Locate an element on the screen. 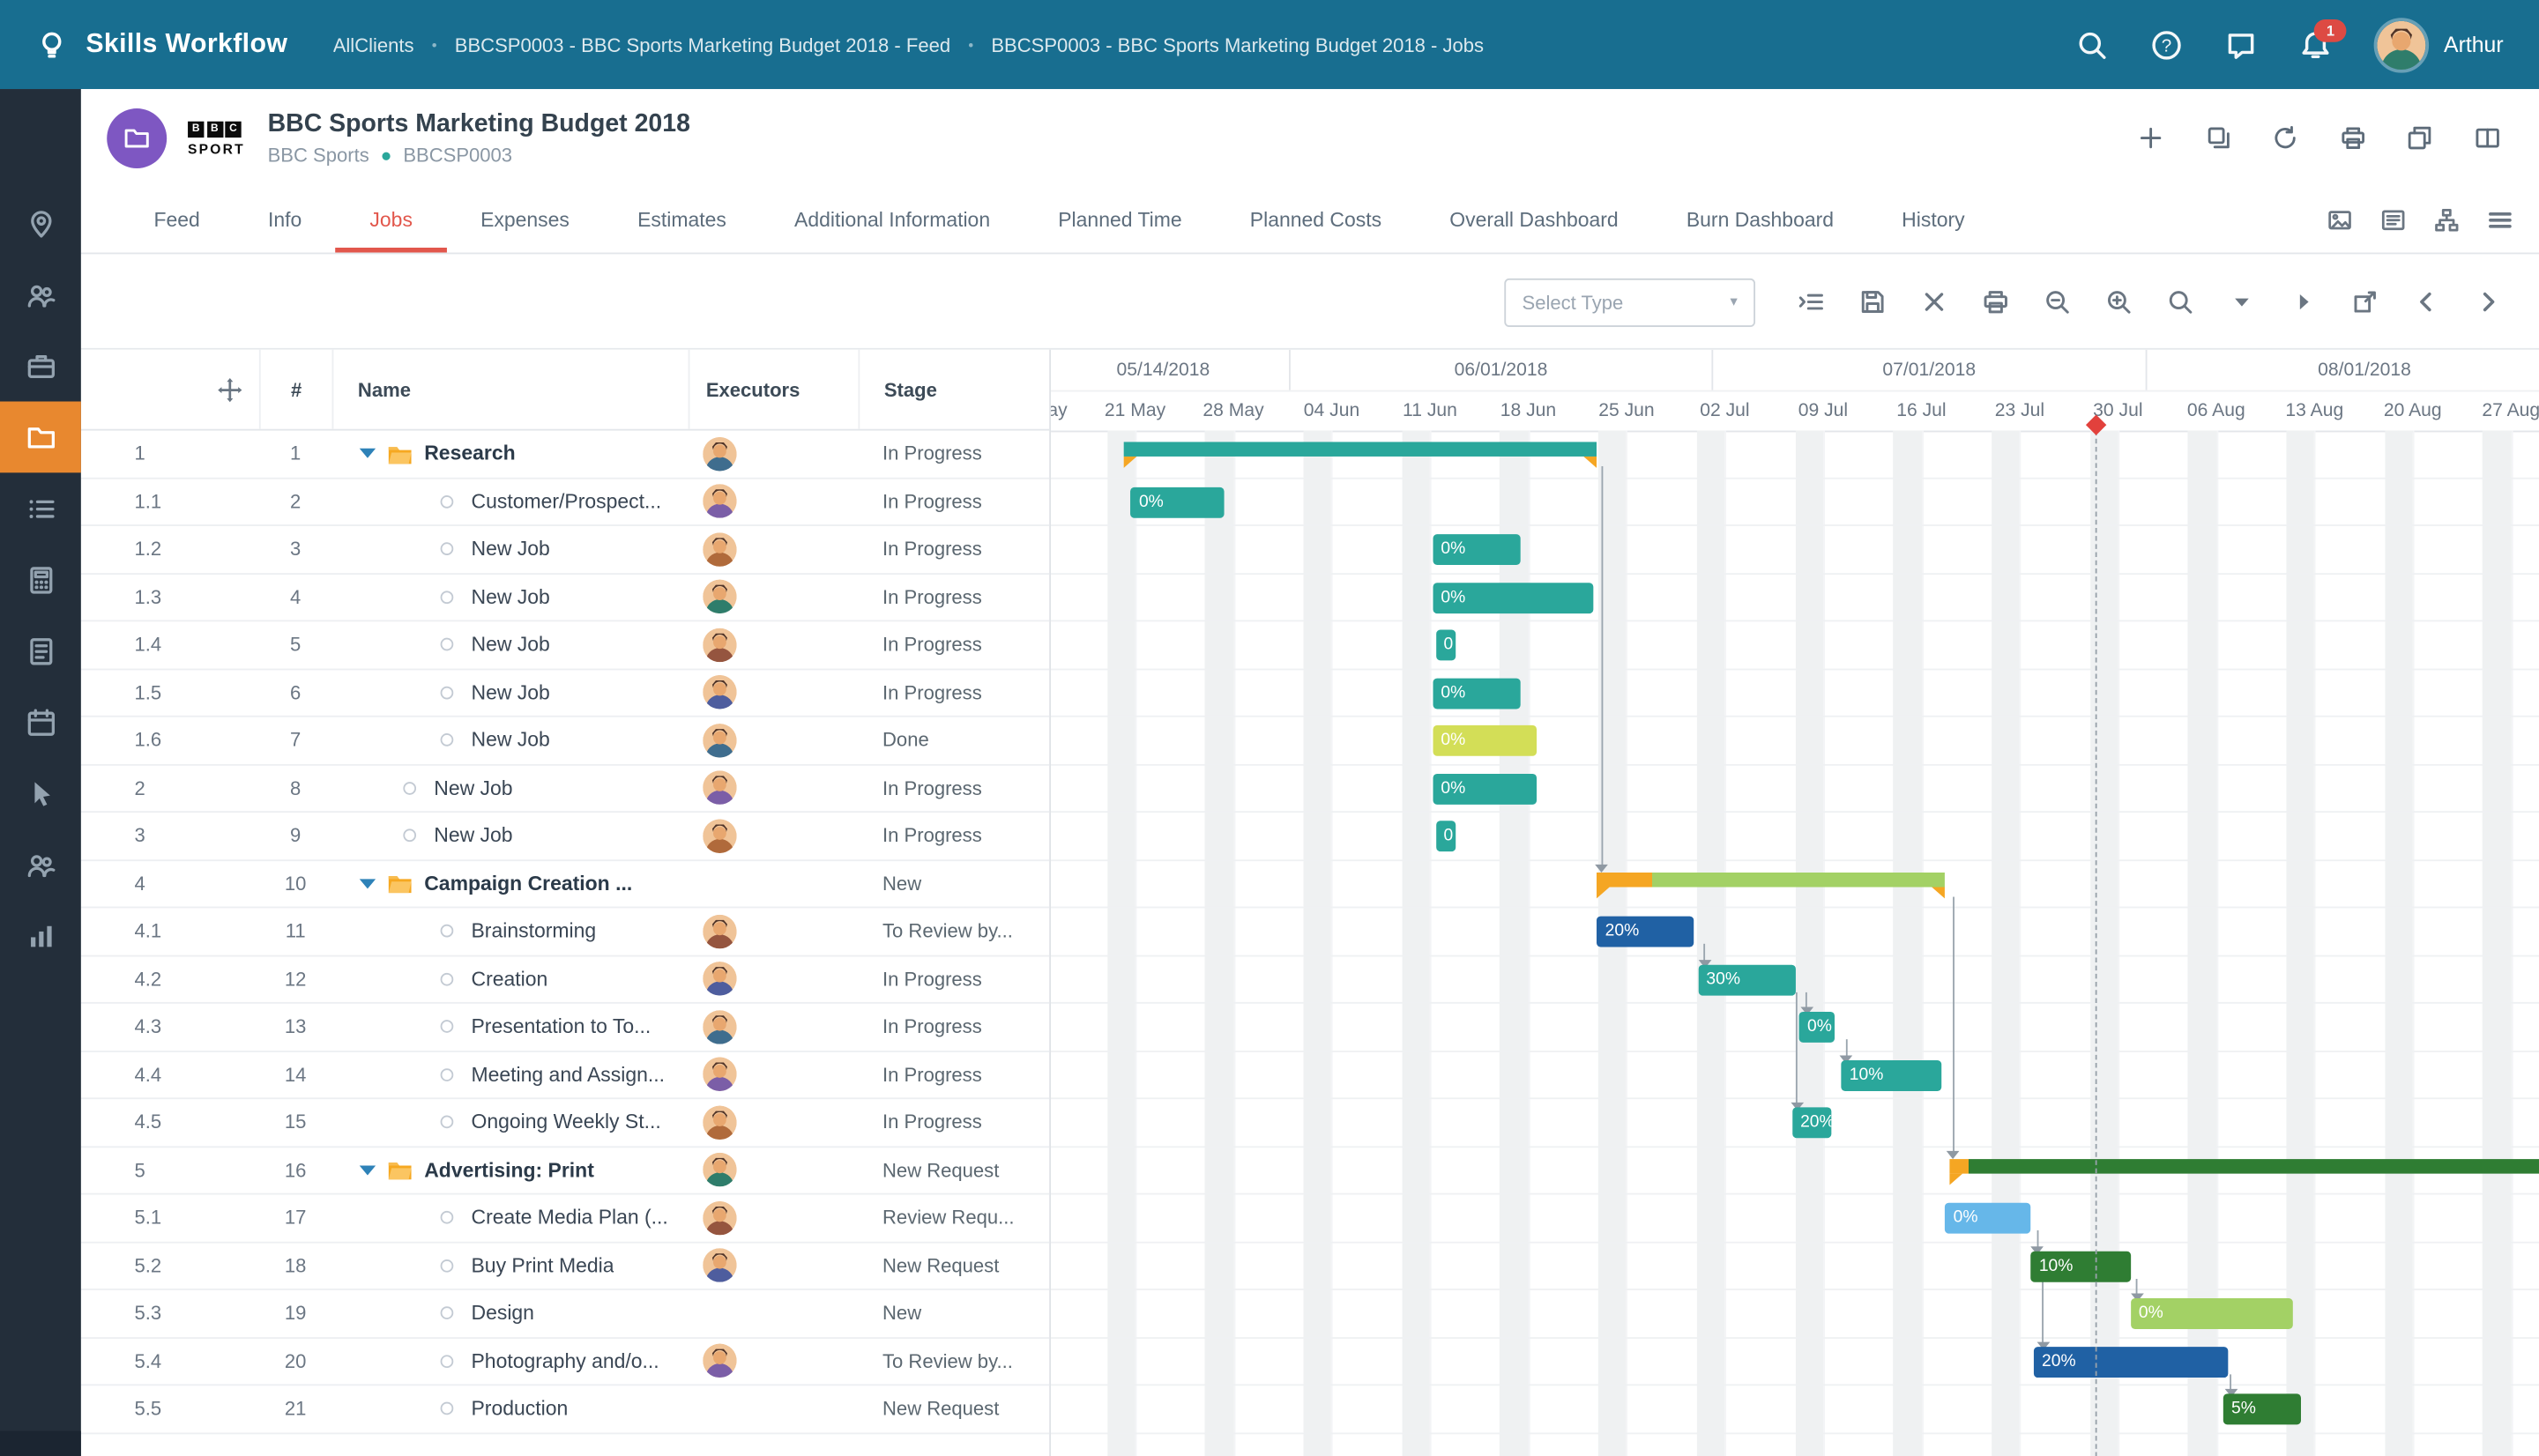 The image size is (2539, 1456). gallery-view-button is located at coordinates (2339, 220).